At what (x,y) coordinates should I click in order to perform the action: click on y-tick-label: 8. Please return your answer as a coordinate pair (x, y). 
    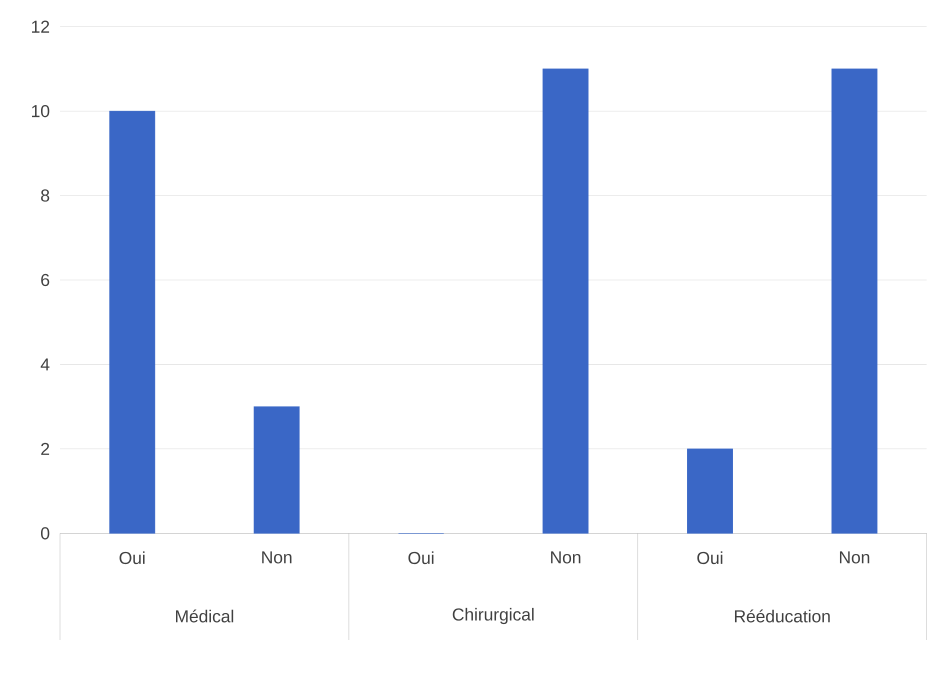
    Looking at the image, I should click on (45, 195).